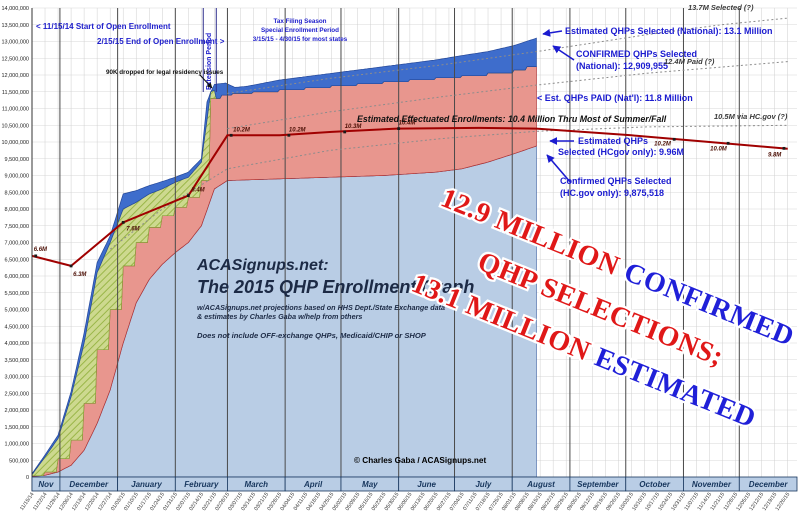  I want to click on chart-title: The 2015 QHP Enrollment Graph, so click(336, 287).